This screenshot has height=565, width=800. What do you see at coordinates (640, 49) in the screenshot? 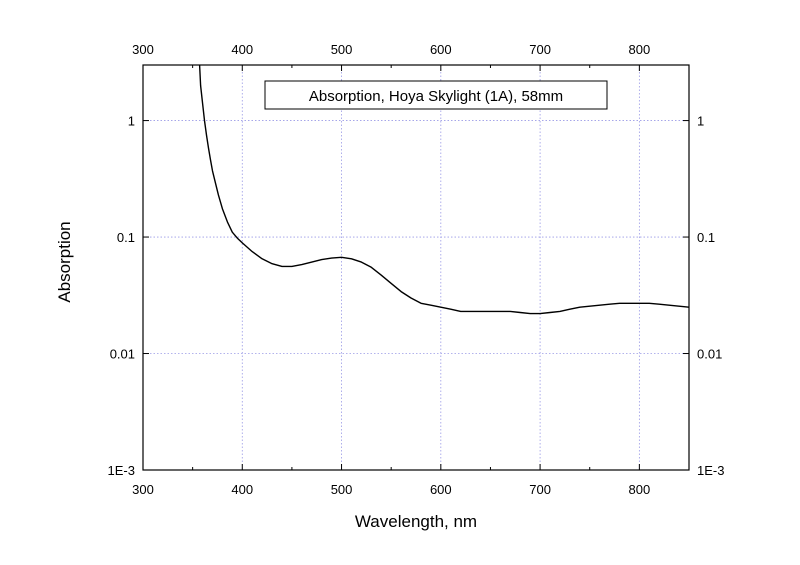
I see `x-tick-label-top: 800` at bounding box center [640, 49].